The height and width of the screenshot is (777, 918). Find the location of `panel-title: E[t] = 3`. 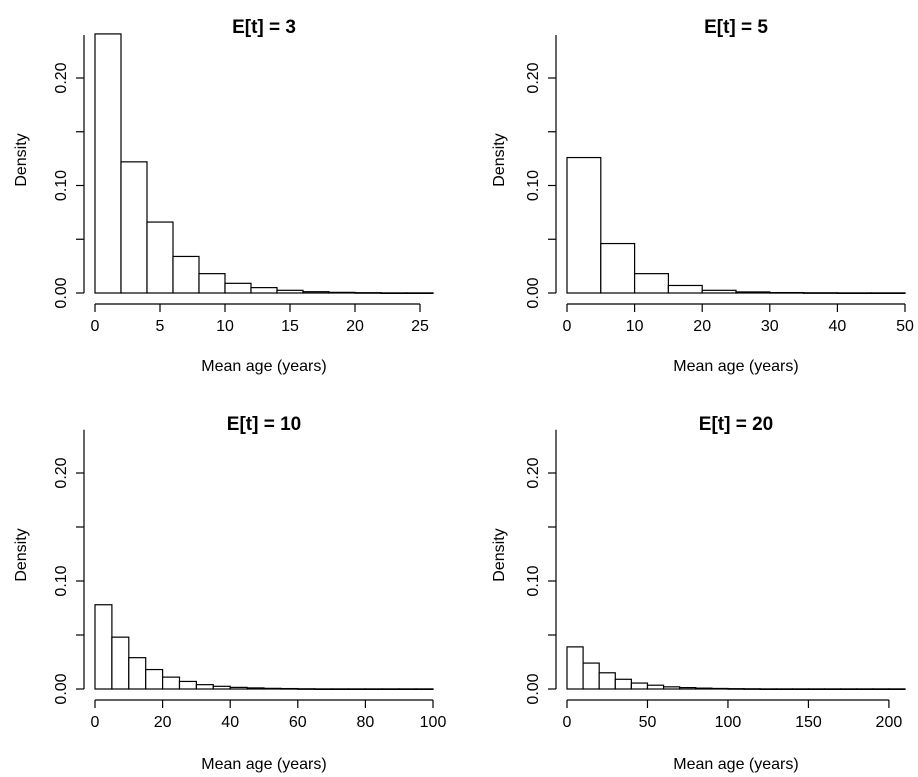

panel-title: E[t] = 3 is located at coordinates (264, 27).